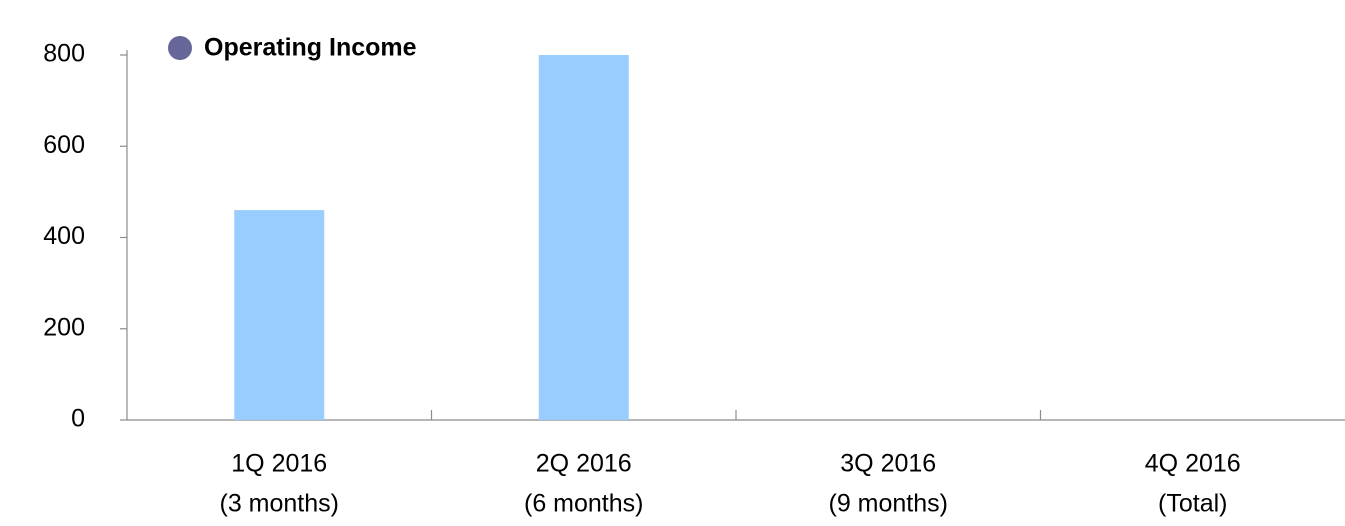 This screenshot has height=526, width=1345. I want to click on x-tick-note: (9 months), so click(888, 504).